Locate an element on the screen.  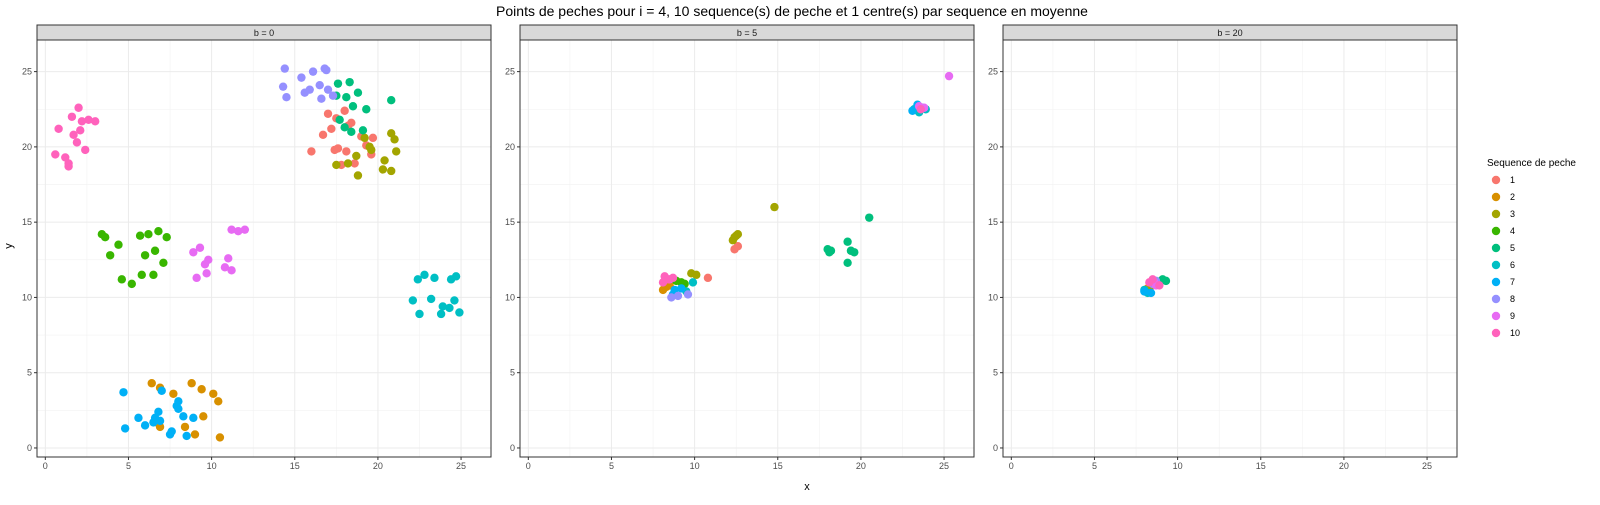
legend-label: 10 is located at coordinates (1515, 333).